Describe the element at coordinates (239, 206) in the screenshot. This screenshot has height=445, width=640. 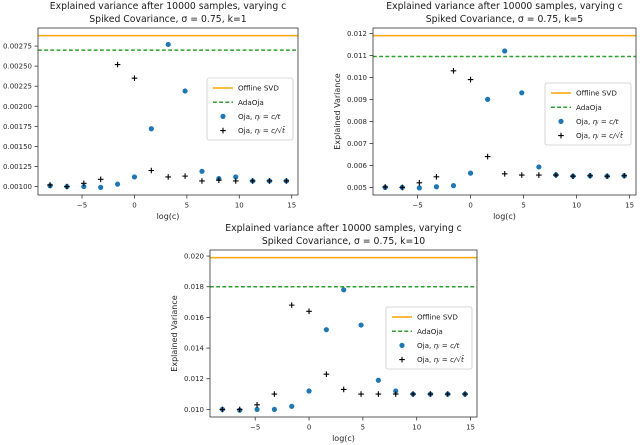
I see `x-tick-label: 10` at that location.